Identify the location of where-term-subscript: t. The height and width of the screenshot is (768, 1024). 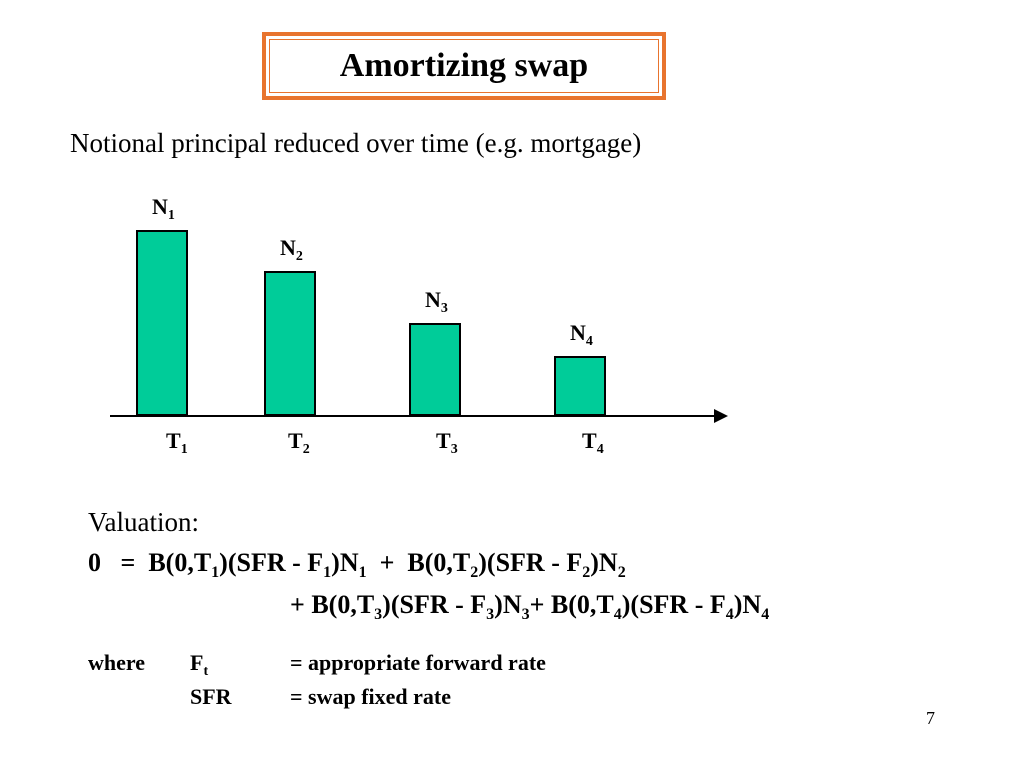
(206, 671).